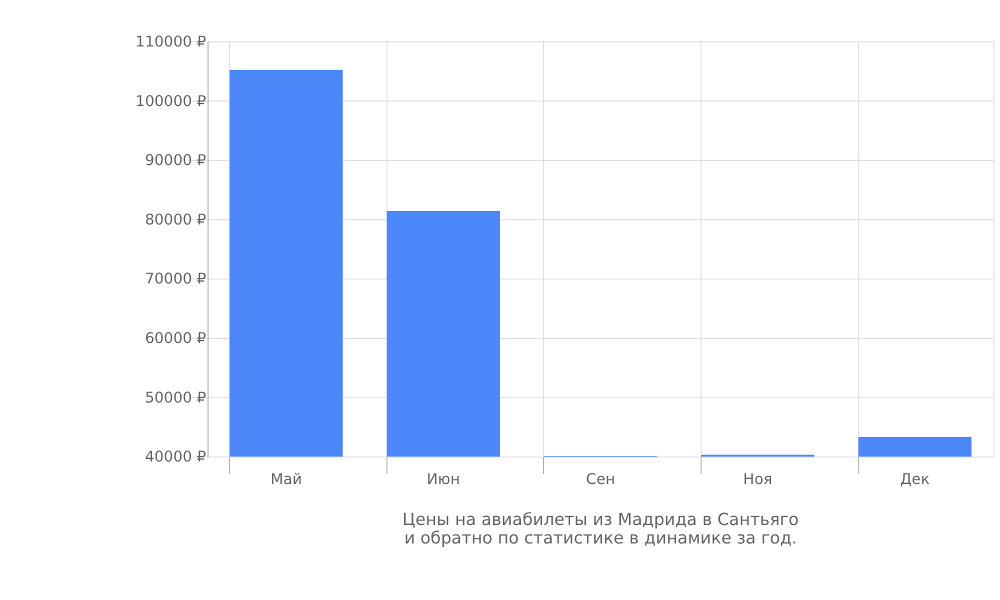  I want to click on x-tick-label: Сен, so click(601, 479).